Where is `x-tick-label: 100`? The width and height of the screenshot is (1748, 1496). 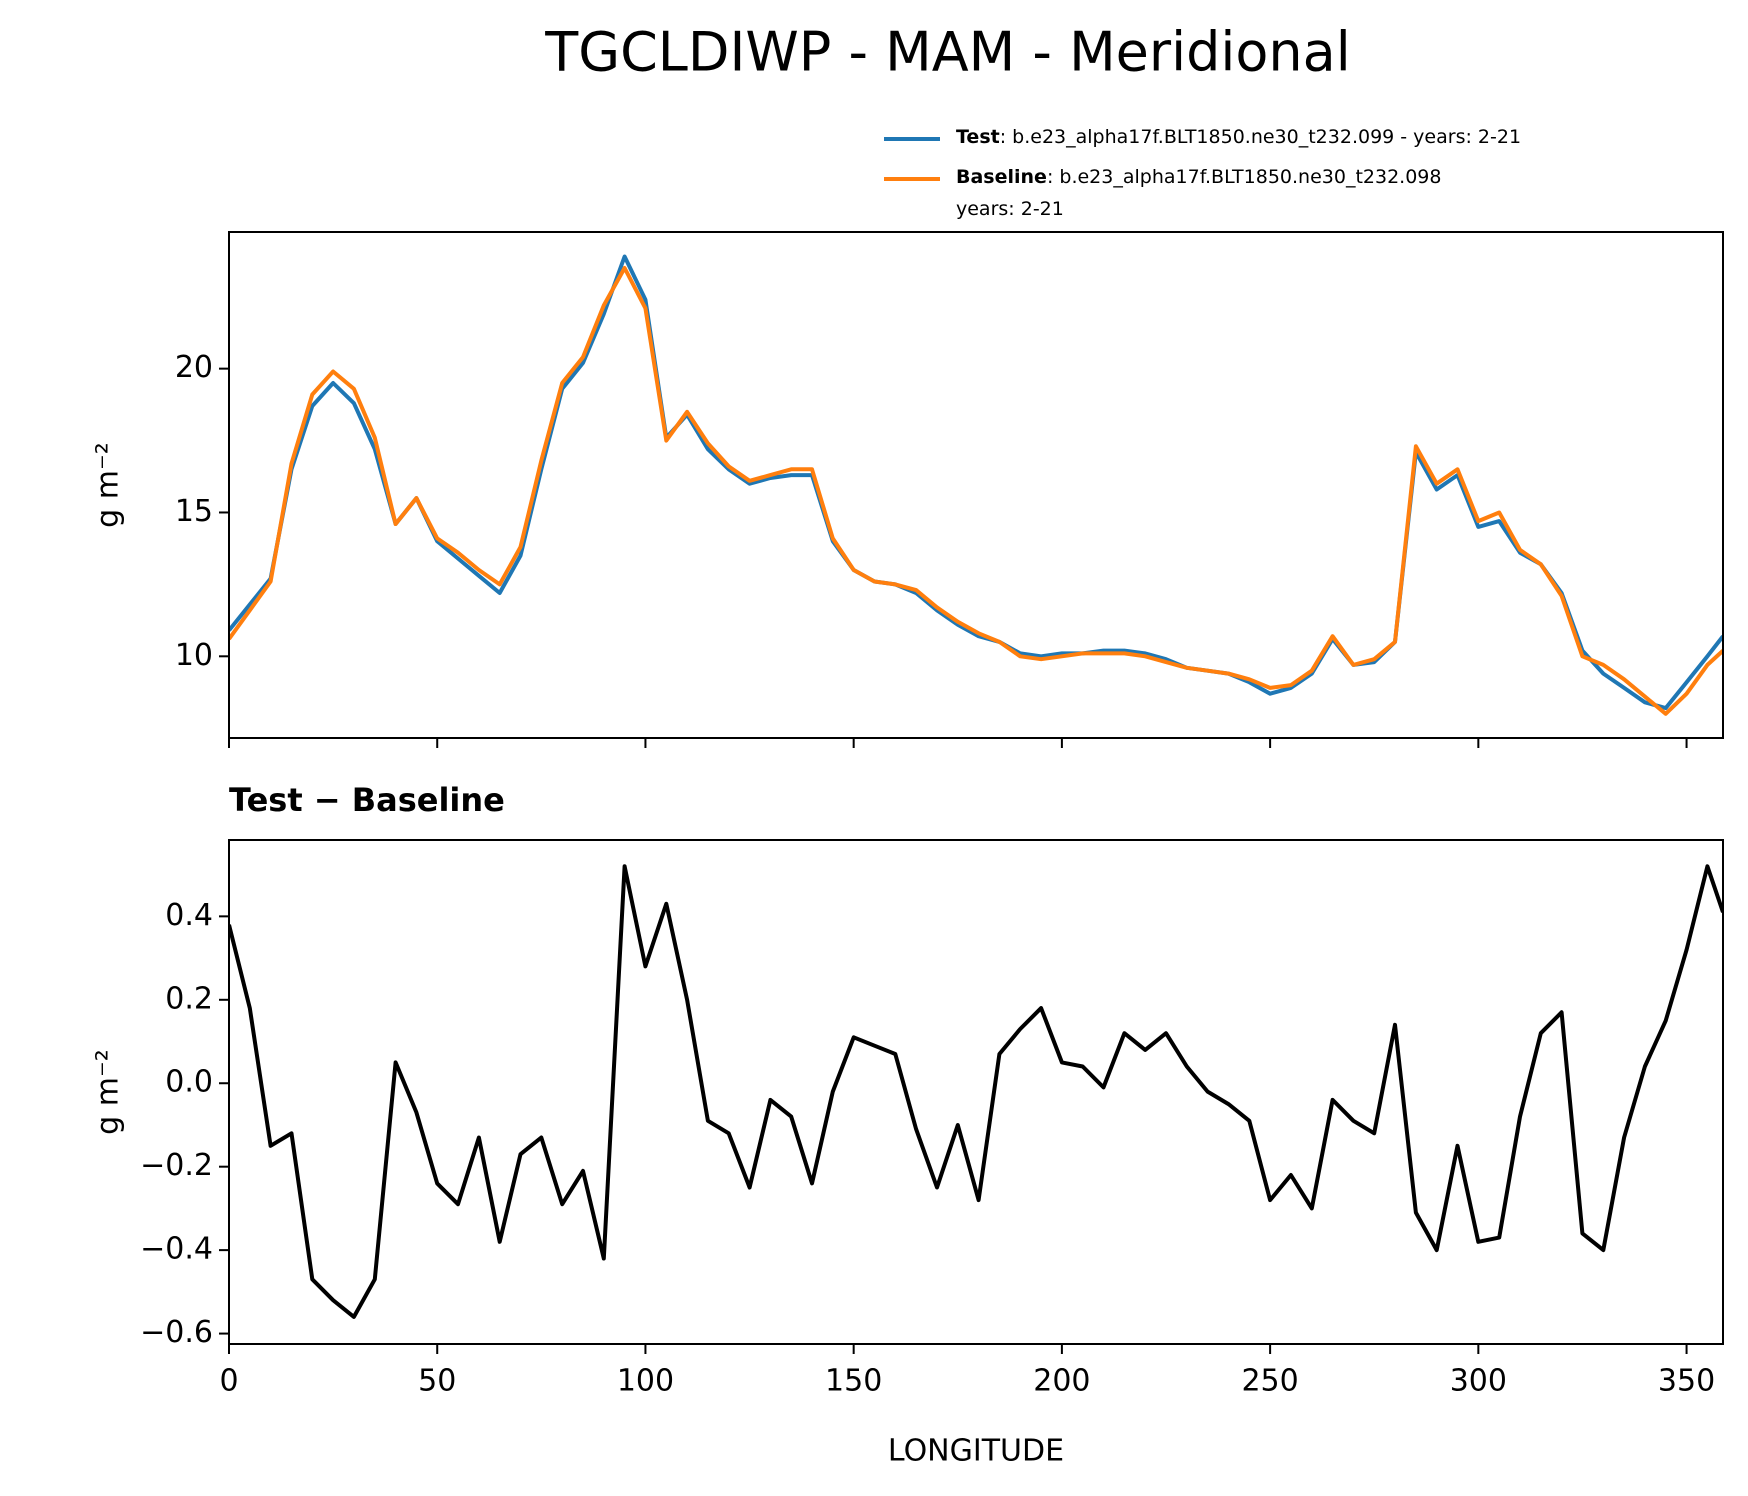
x-tick-label: 100 is located at coordinates (645, 1381).